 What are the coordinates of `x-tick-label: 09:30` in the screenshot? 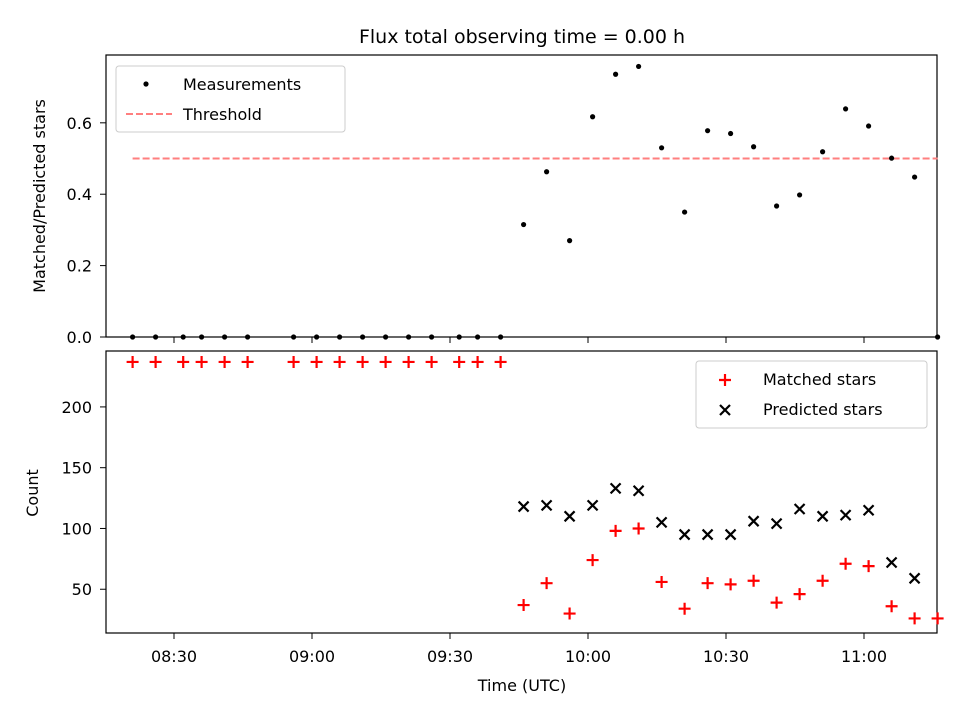 It's located at (450, 656).